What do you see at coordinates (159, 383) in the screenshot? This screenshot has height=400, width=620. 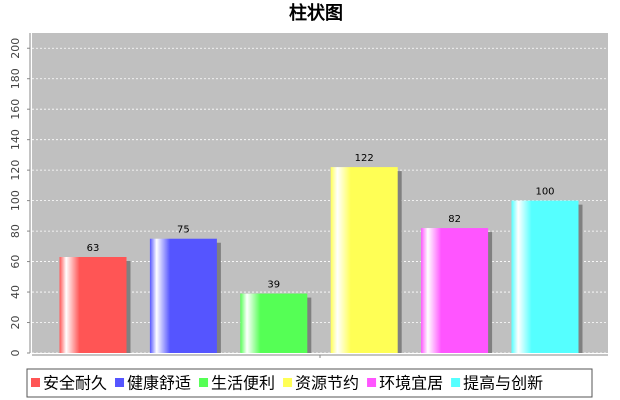 I see `legend-label: 健康舒适` at bounding box center [159, 383].